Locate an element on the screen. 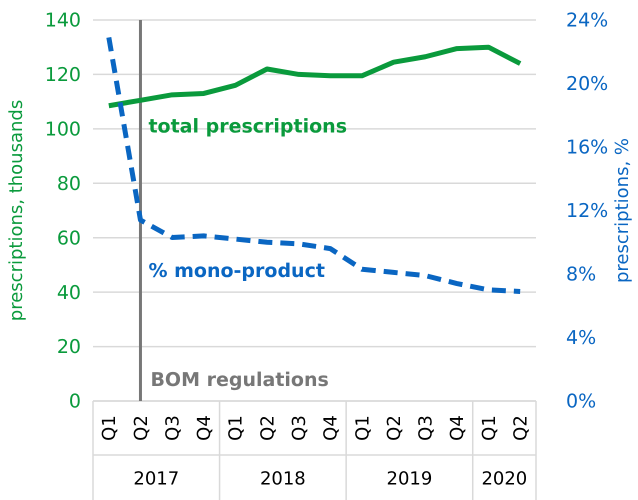  y-tick-label: 60 is located at coordinates (68, 238).